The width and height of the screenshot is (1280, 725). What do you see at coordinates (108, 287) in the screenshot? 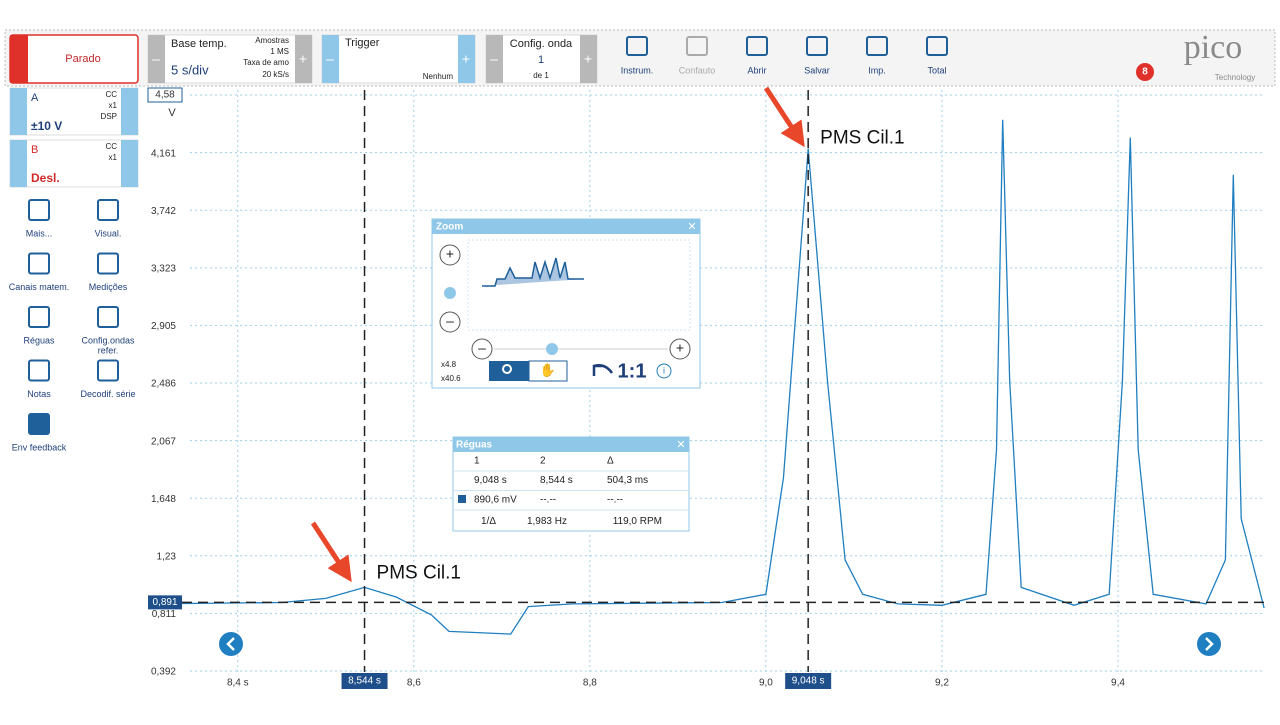
I see `sidebar-label: Medições` at bounding box center [108, 287].